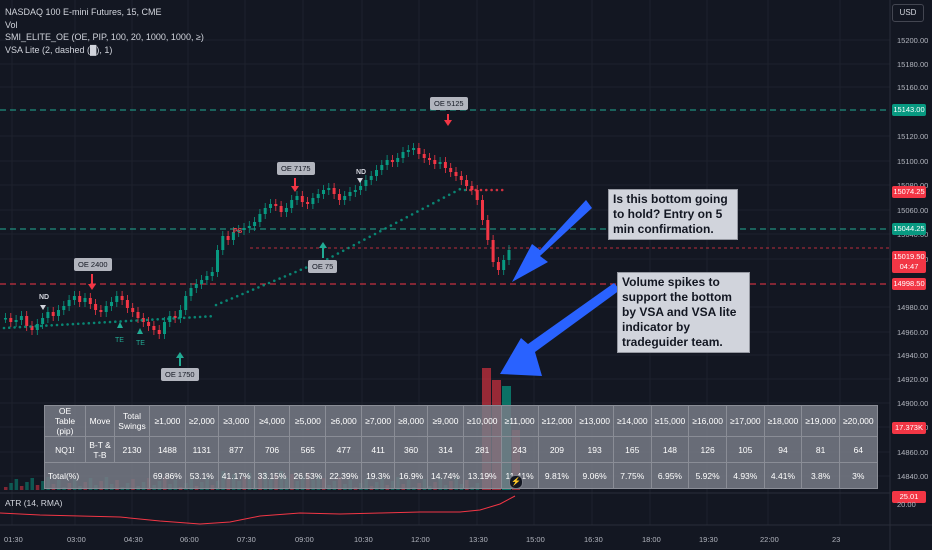  What do you see at coordinates (411, 421) in the screenshot?
I see `oe-threshold: ≥8,000` at bounding box center [411, 421].